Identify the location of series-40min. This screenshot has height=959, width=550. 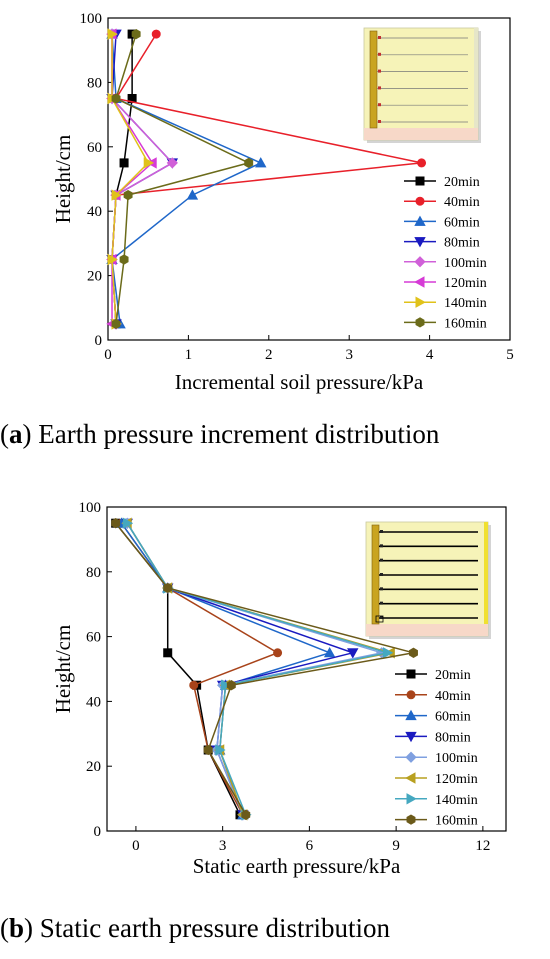
(199, 669).